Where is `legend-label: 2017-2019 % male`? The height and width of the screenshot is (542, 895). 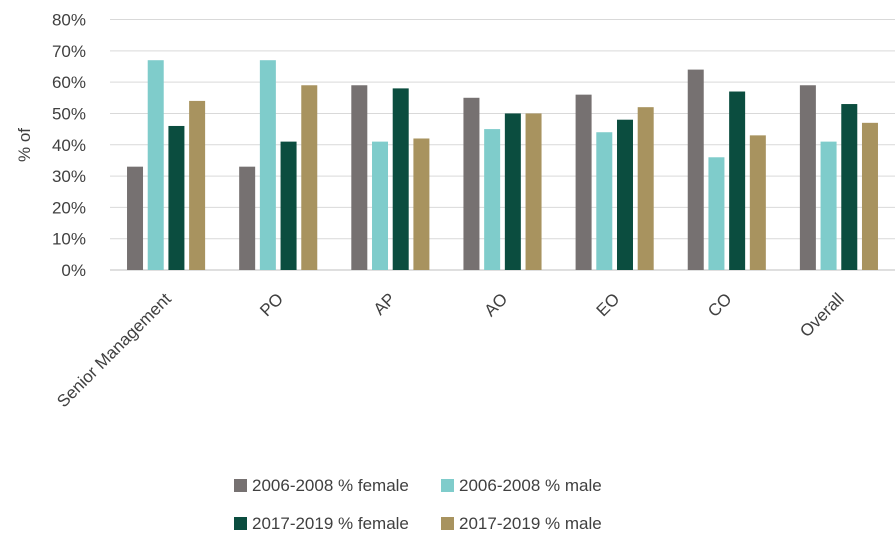
legend-label: 2017-2019 % male is located at coordinates (530, 523).